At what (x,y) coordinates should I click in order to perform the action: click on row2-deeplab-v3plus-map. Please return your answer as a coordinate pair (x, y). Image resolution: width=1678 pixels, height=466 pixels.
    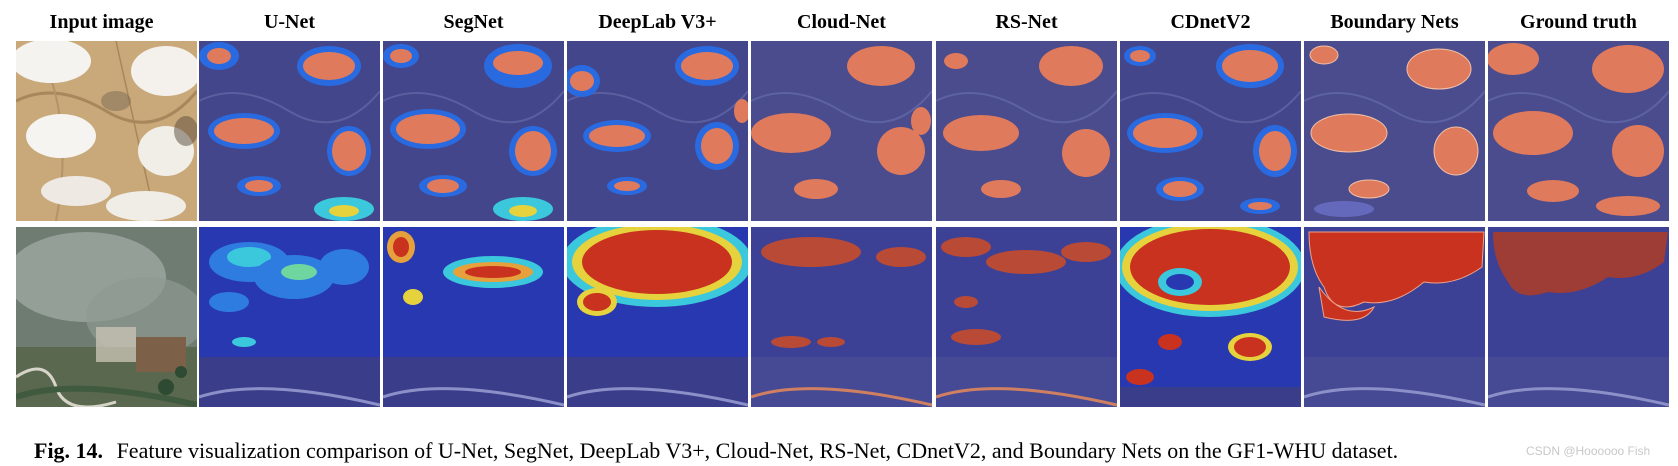
    Looking at the image, I should click on (657, 317).